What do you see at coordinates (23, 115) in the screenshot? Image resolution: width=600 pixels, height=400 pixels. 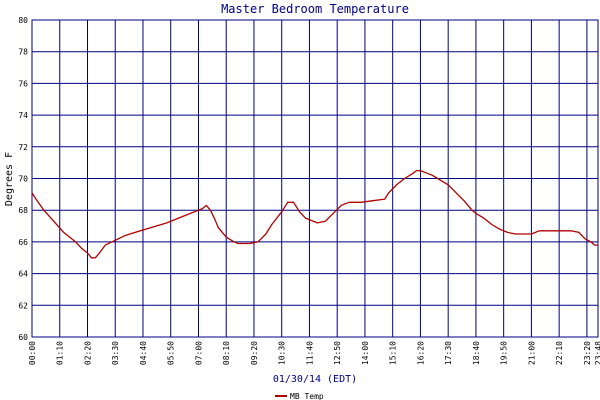 I see `y-tick-label: 74` at bounding box center [23, 115].